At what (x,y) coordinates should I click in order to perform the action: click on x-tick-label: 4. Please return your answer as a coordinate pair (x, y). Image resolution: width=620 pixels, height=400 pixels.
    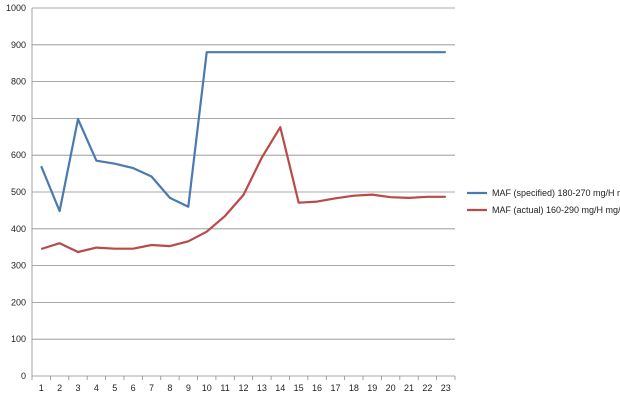
    Looking at the image, I should click on (96, 388).